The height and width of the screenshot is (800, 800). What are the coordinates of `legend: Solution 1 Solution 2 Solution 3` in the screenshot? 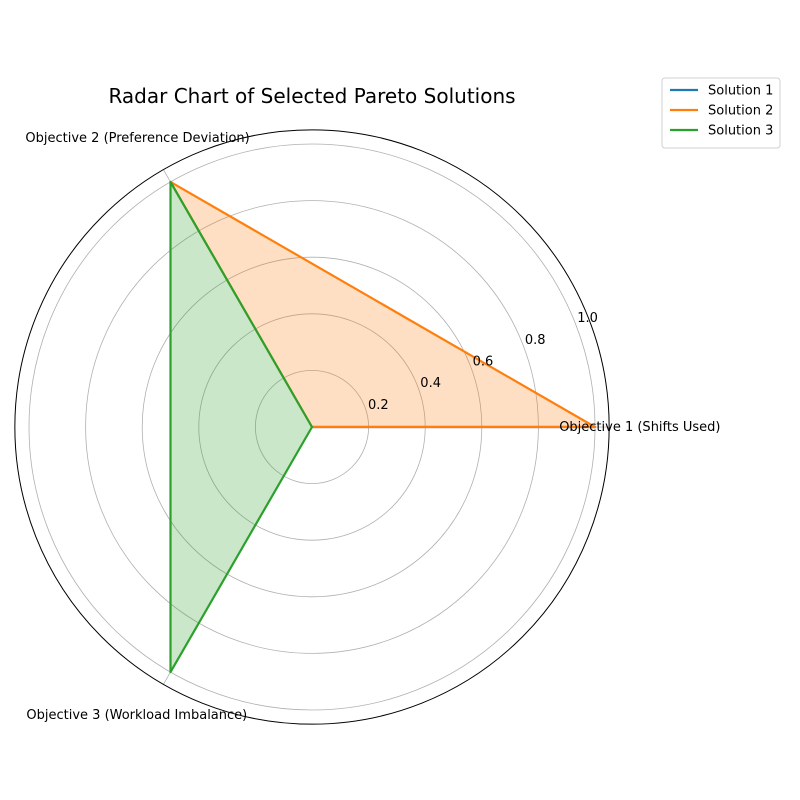 It's located at (721, 113).